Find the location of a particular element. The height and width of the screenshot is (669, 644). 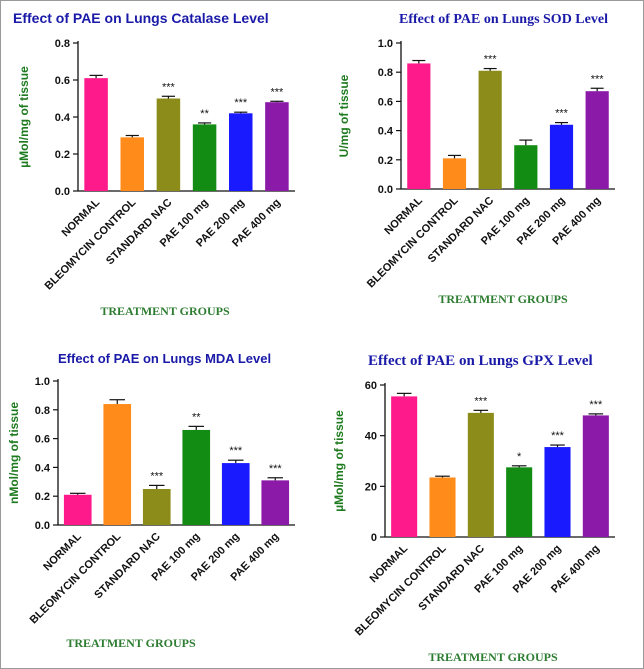

y-tick-label: 0 is located at coordinates (374, 538).